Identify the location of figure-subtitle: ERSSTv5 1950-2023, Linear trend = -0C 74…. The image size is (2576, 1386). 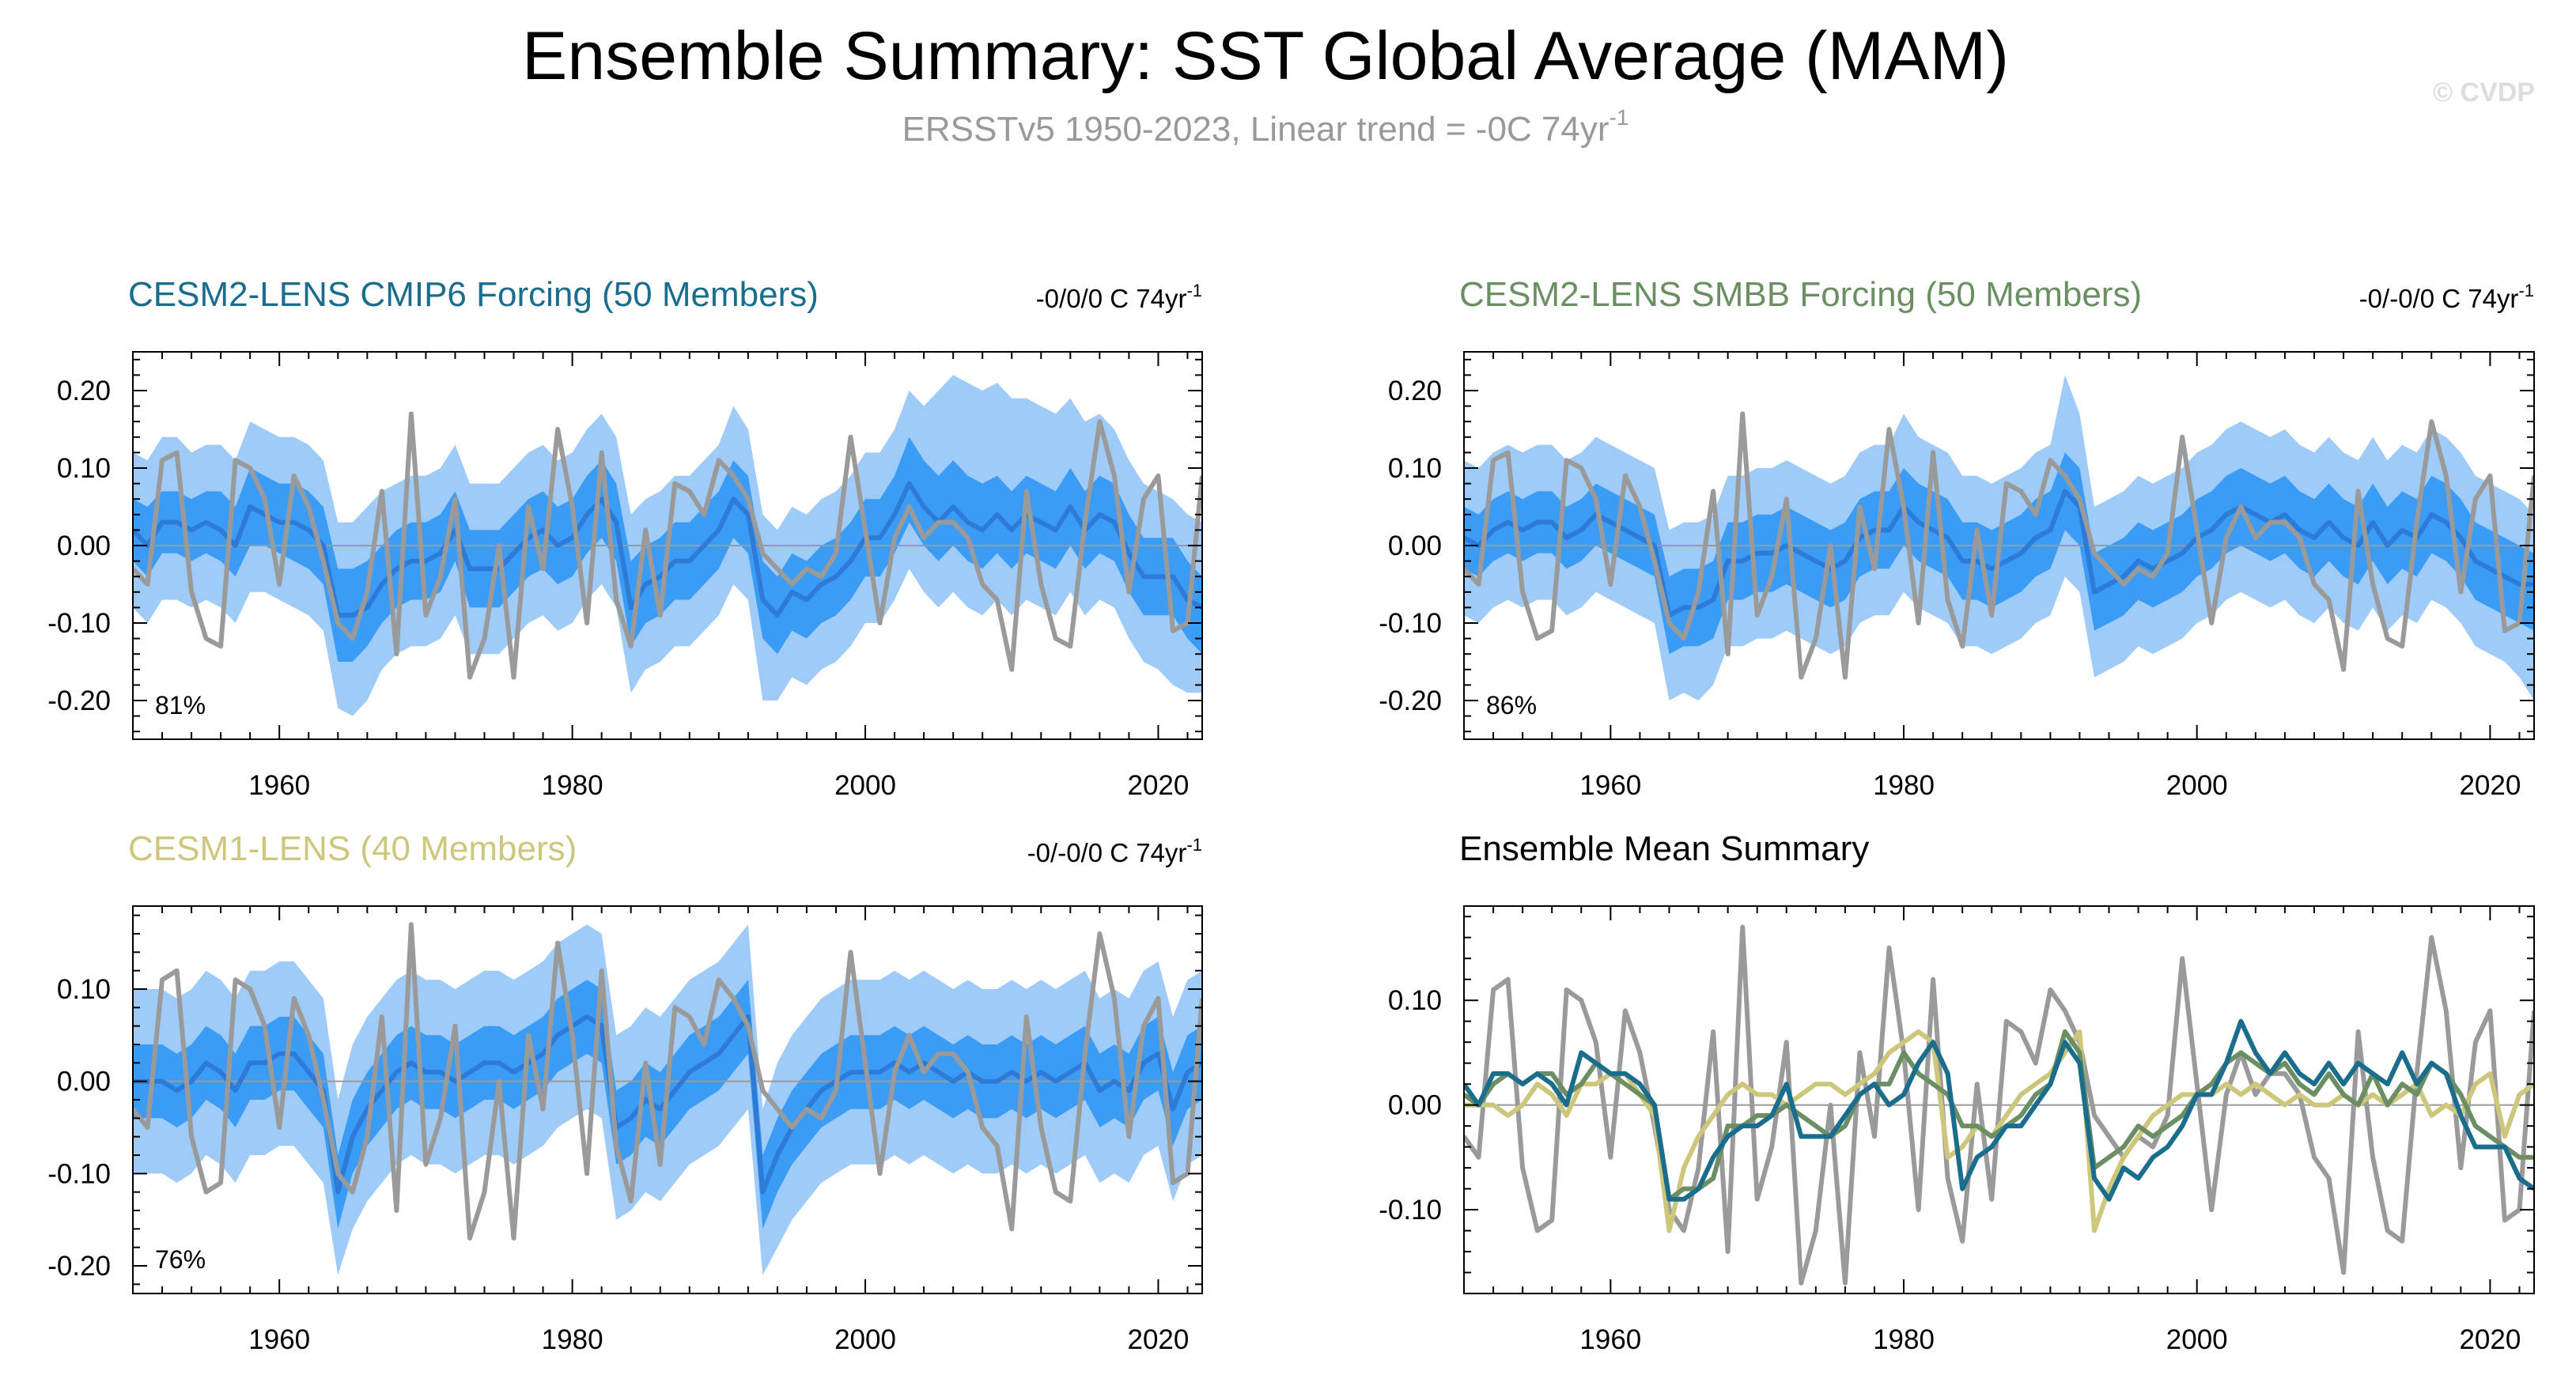
(1265, 127).